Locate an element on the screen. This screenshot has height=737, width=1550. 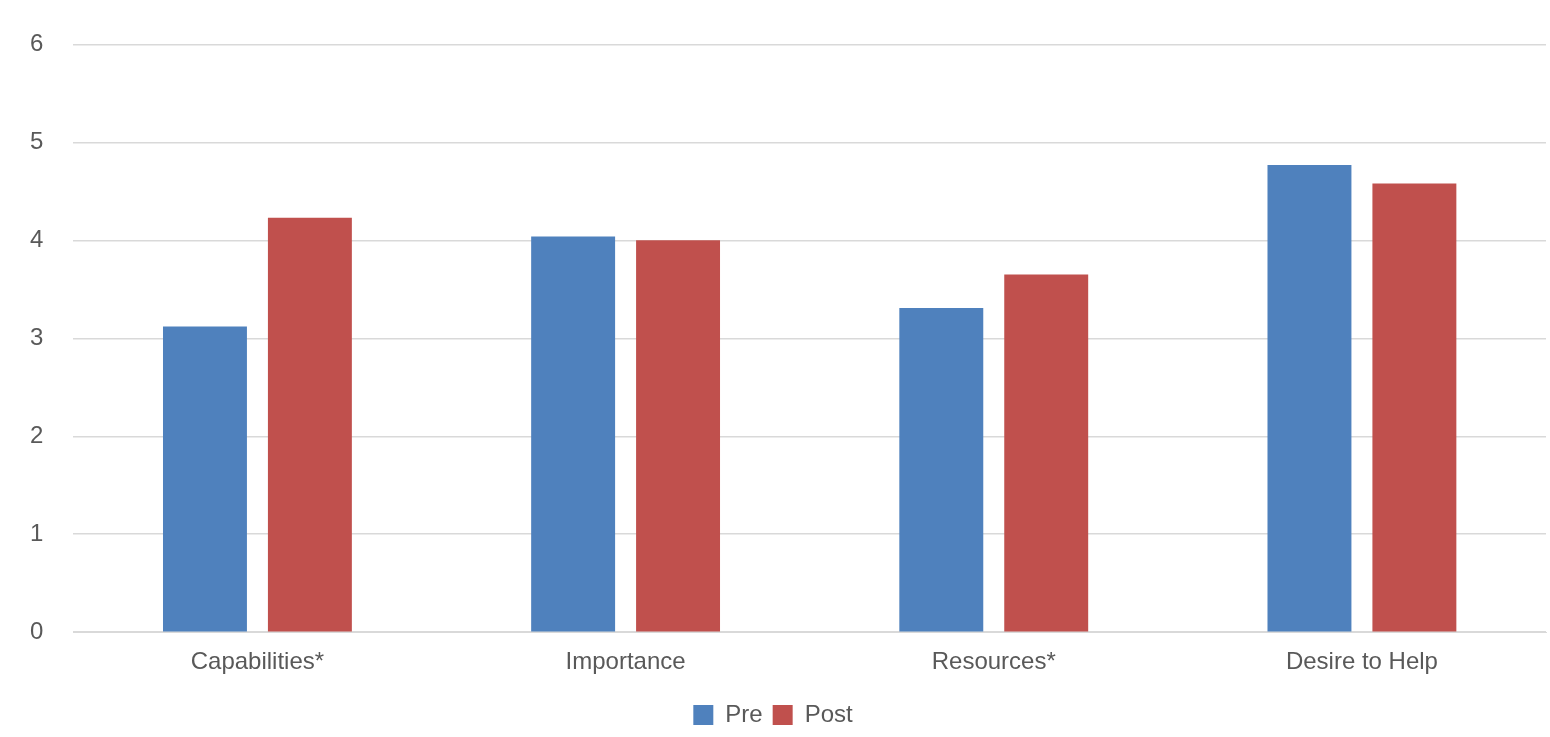
y-tick-label: 1 is located at coordinates (36, 532).